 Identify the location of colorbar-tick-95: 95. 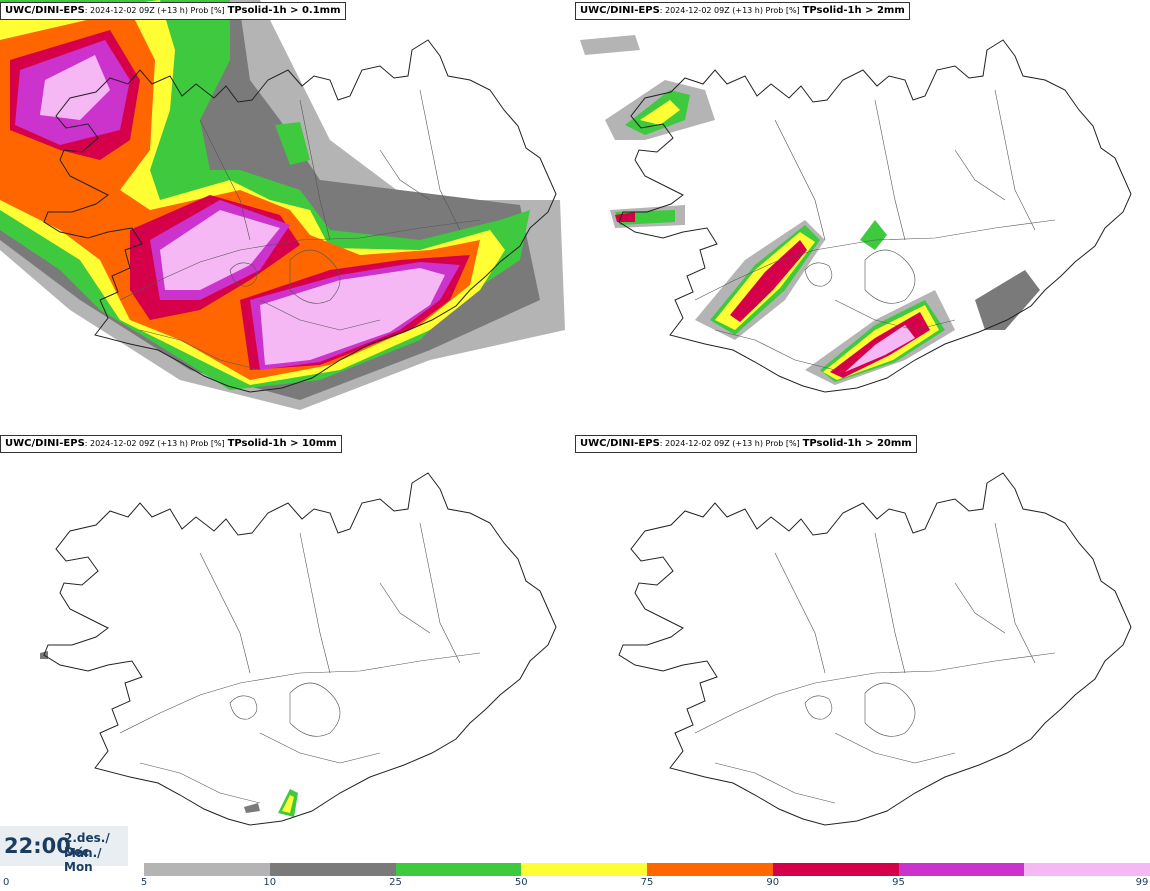
(898, 882).